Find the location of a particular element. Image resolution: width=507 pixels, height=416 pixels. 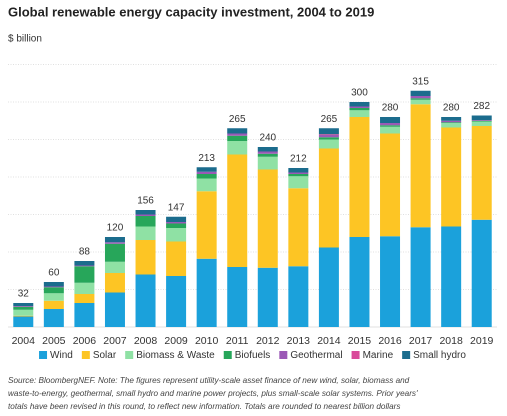

x-tick-label: 2019 is located at coordinates (482, 341).